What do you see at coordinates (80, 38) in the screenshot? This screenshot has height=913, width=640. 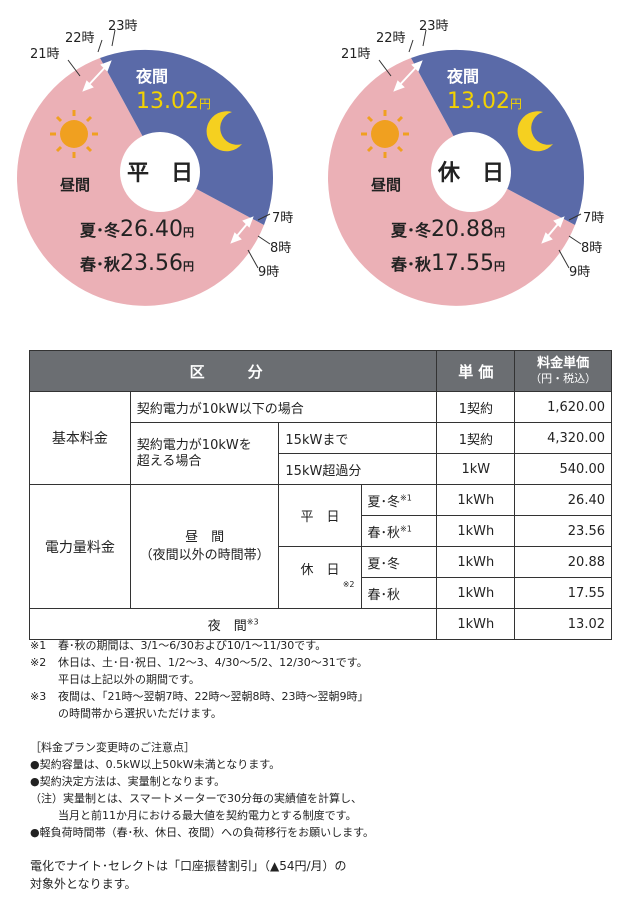 I see `weekday-hour-22: 22時` at bounding box center [80, 38].